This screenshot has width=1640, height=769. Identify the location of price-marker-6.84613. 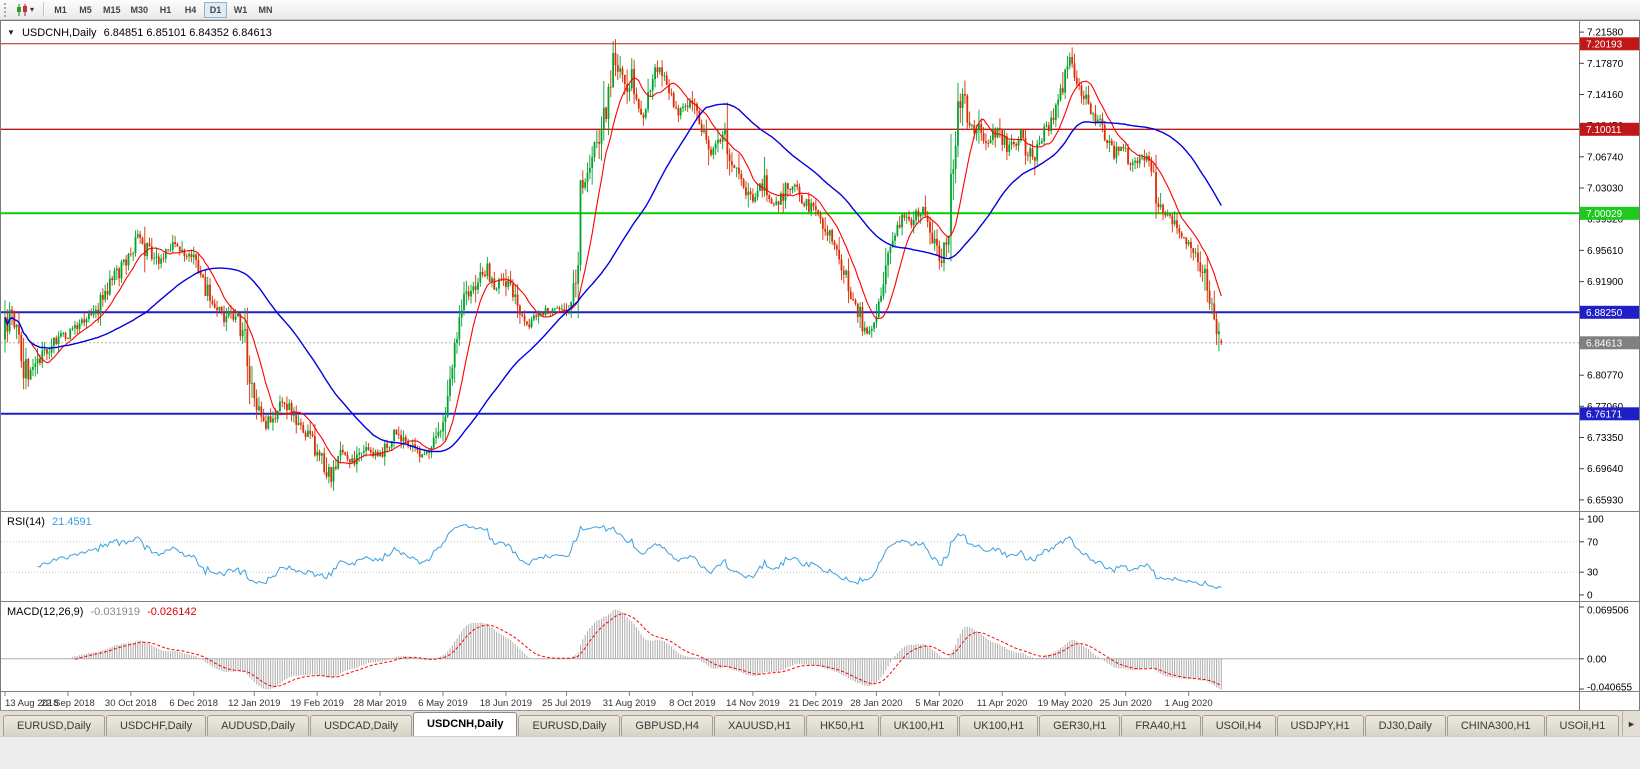
(1609, 343).